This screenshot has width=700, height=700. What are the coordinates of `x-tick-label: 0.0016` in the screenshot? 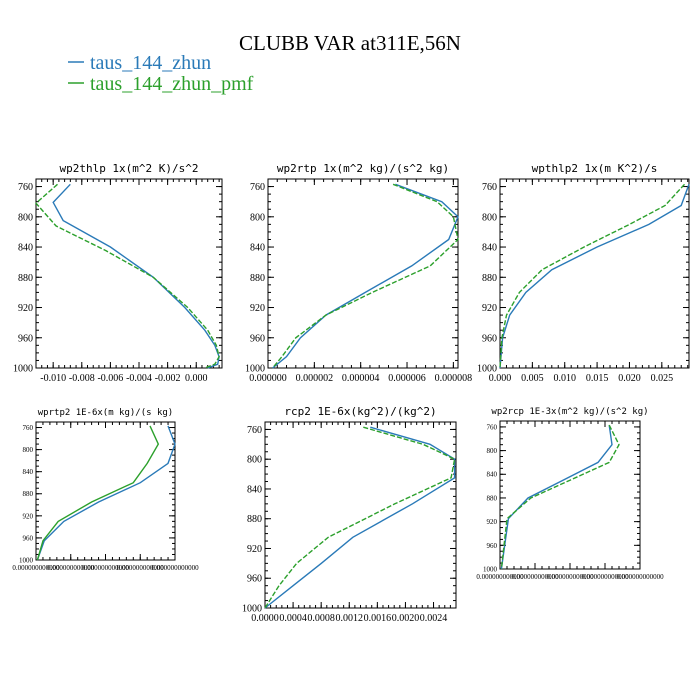 It's located at (378, 618).